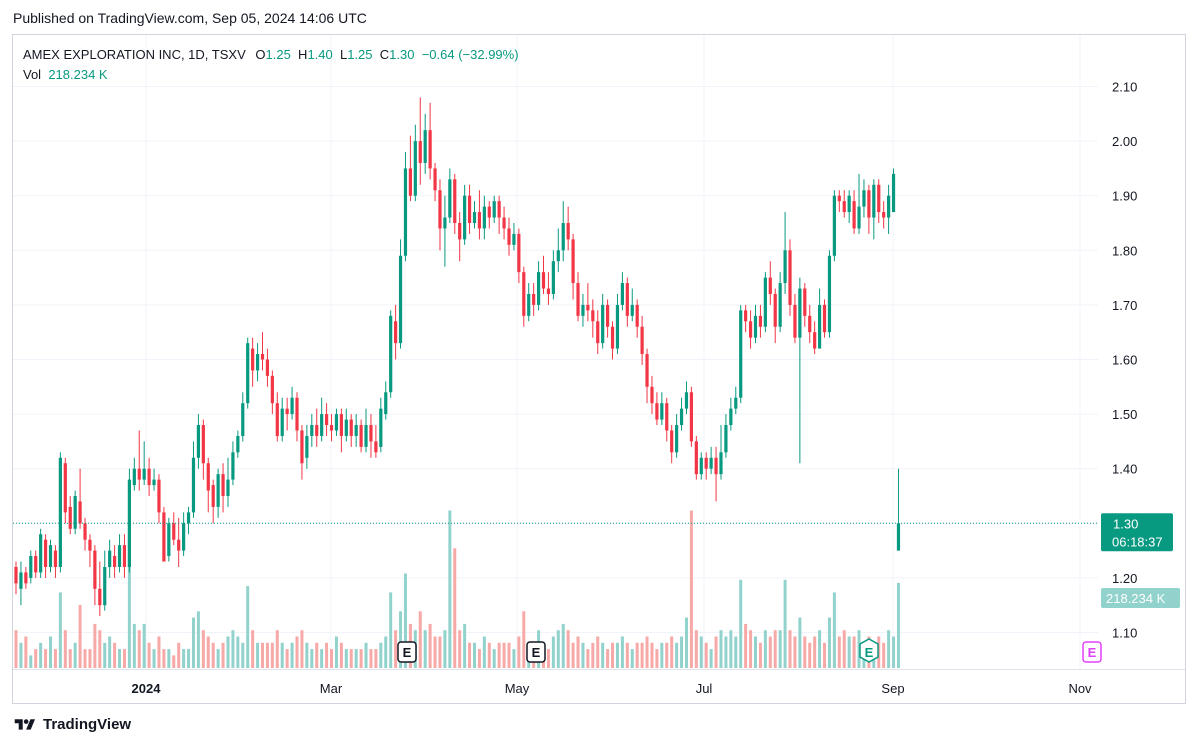 The image size is (1199, 748). Describe the element at coordinates (1136, 598) in the screenshot. I see `volume-badge-label: 218.234 K` at that location.